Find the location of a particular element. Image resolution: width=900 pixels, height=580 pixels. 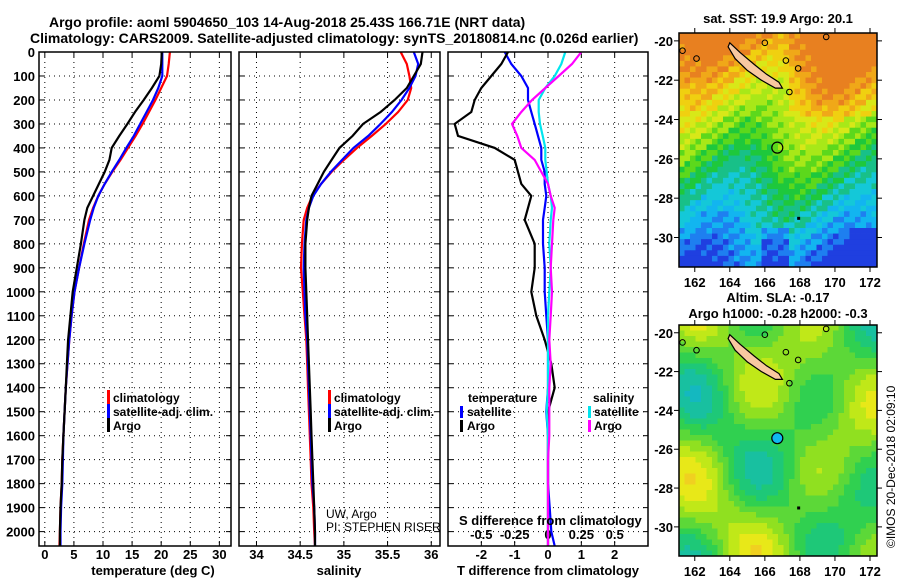

x-tick-label: 34.5 is located at coordinates (300, 554).